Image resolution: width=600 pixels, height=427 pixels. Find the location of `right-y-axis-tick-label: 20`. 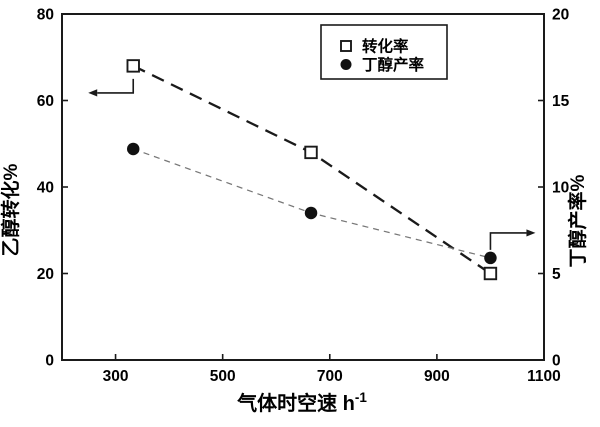

right-y-axis-tick-label: 20 is located at coordinates (560, 15).